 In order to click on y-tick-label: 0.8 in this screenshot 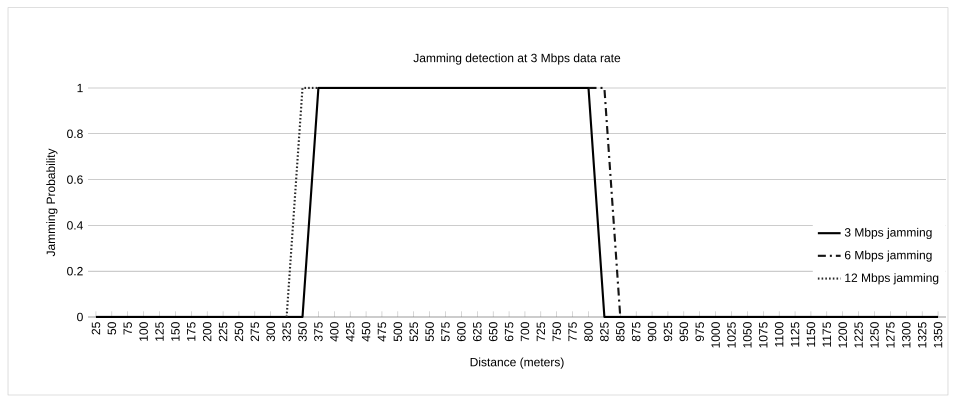, I will do `click(75, 134)`.